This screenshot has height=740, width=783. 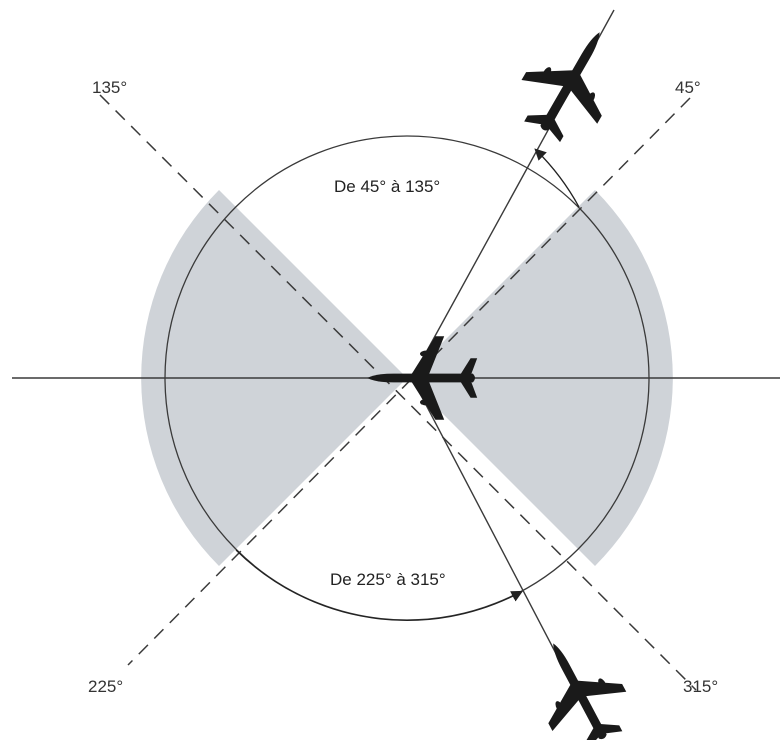 I want to click on angle-label-315: 315°, so click(x=700, y=686).